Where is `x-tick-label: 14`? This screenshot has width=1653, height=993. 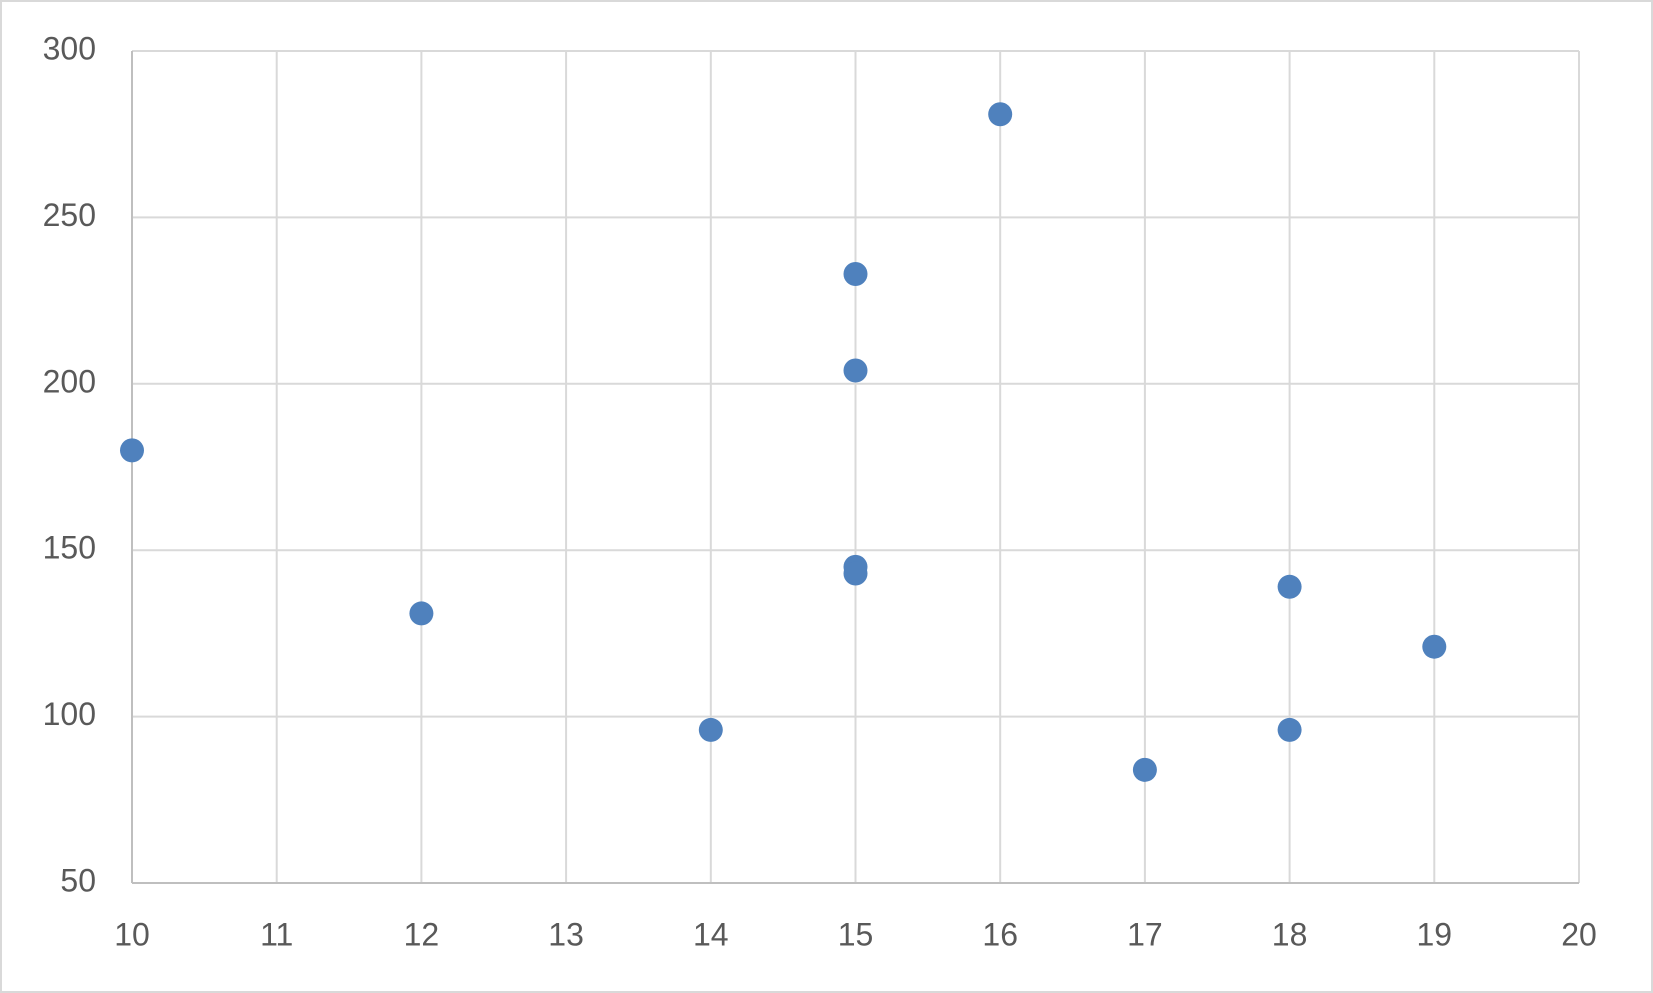 x-tick-label: 14 is located at coordinates (711, 934).